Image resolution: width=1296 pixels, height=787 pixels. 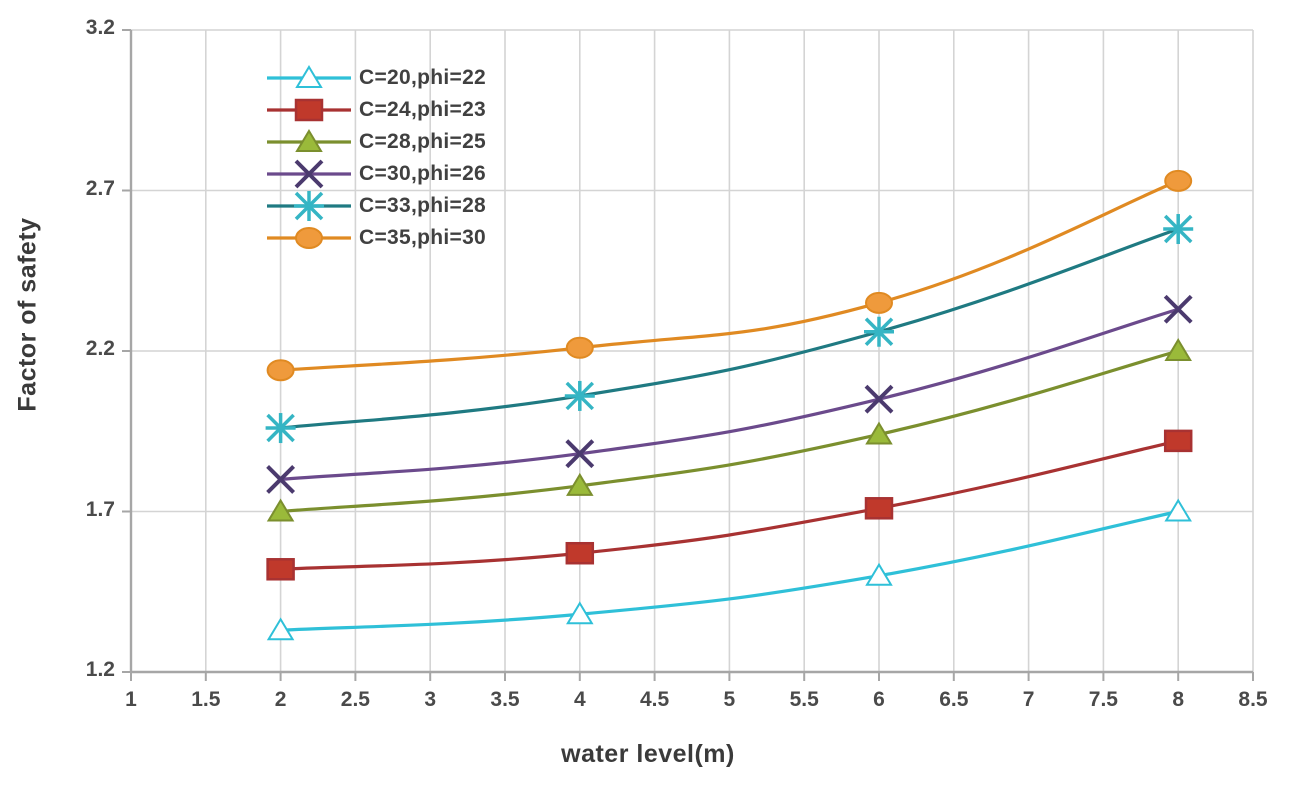 What do you see at coordinates (355, 699) in the screenshot?
I see `x-axis-tick-label: 2.5` at bounding box center [355, 699].